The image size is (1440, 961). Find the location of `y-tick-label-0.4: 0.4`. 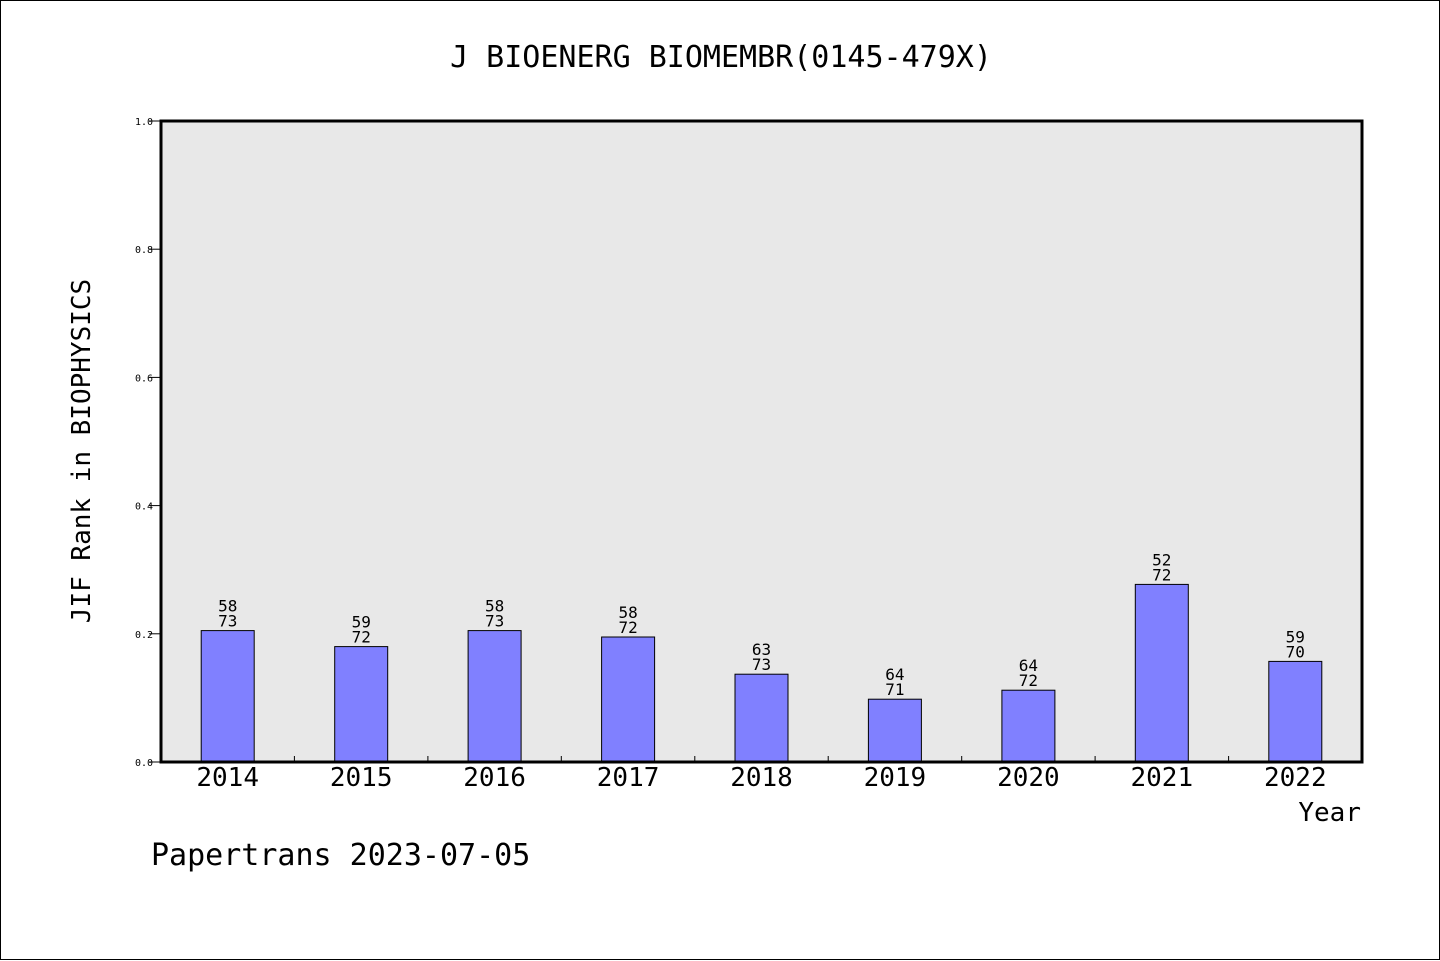

y-tick-label-0.4: 0.4 is located at coordinates (144, 507).